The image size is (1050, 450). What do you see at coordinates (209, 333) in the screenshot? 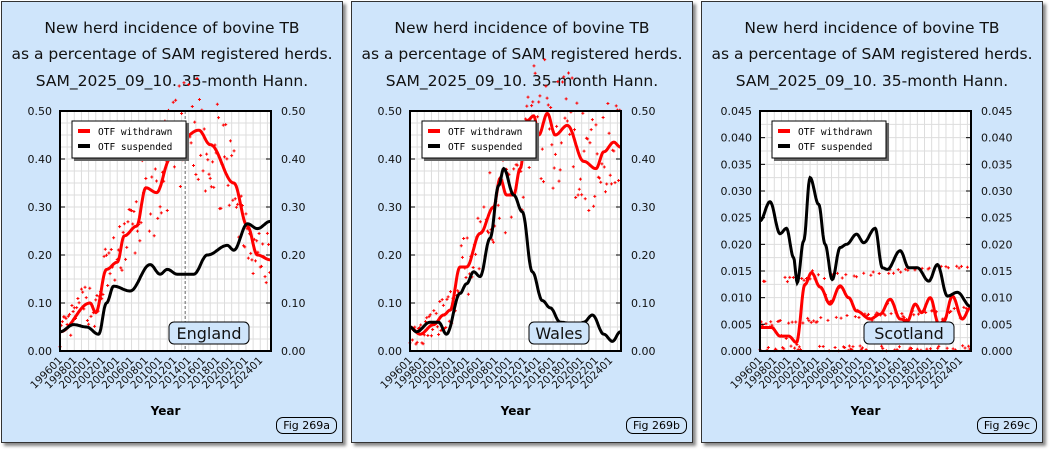
I see `region-label-box` at bounding box center [209, 333].